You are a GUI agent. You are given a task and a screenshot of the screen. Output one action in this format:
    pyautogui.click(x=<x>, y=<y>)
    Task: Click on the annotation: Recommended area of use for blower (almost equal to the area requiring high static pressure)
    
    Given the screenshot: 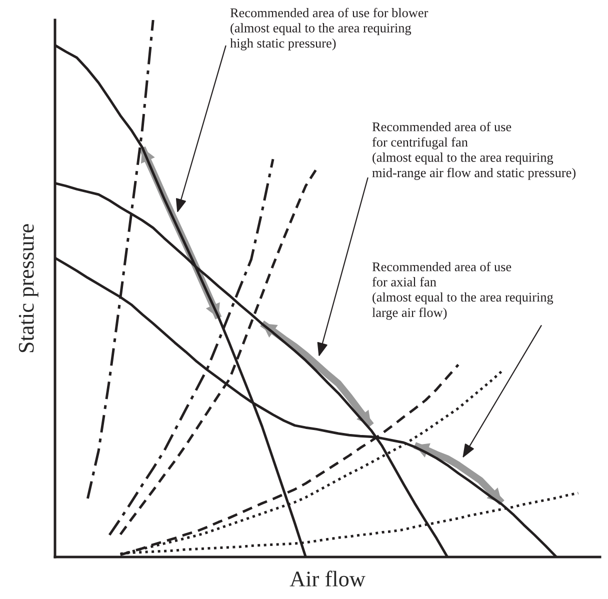 What is the action you would take?
    pyautogui.click(x=329, y=29)
    